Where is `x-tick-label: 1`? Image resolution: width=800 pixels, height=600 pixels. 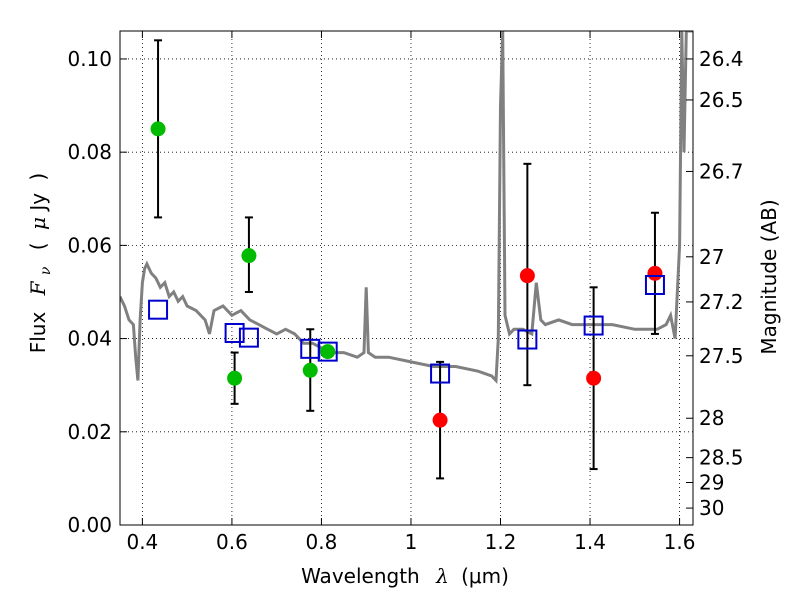
x-tick-label: 1 is located at coordinates (411, 542).